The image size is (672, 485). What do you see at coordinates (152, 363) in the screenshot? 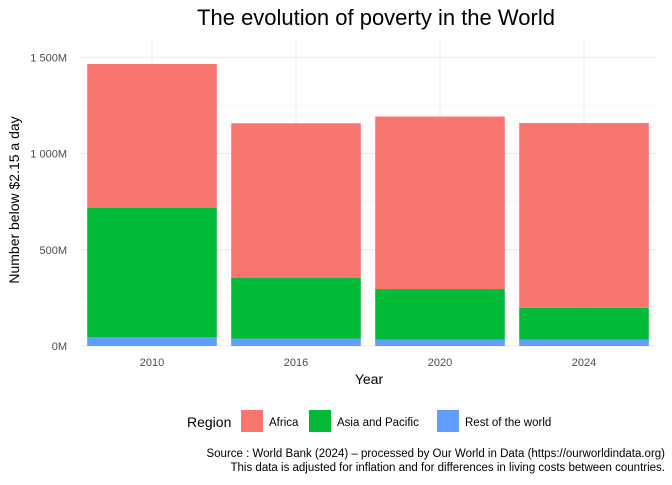
I see `x-tick-label: 2010` at bounding box center [152, 363].